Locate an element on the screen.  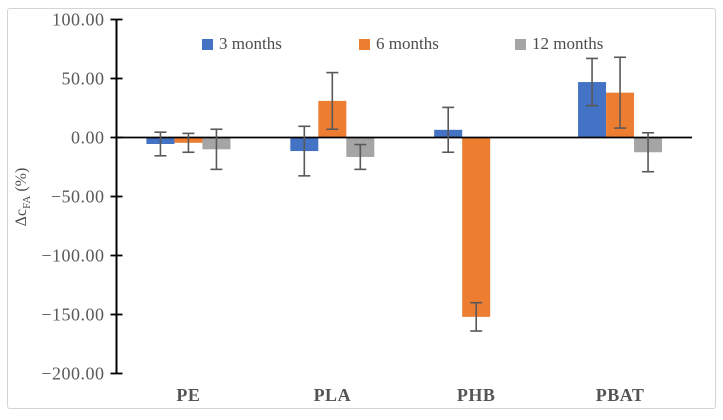
x-category-label-pbat: PBAT is located at coordinates (620, 395).